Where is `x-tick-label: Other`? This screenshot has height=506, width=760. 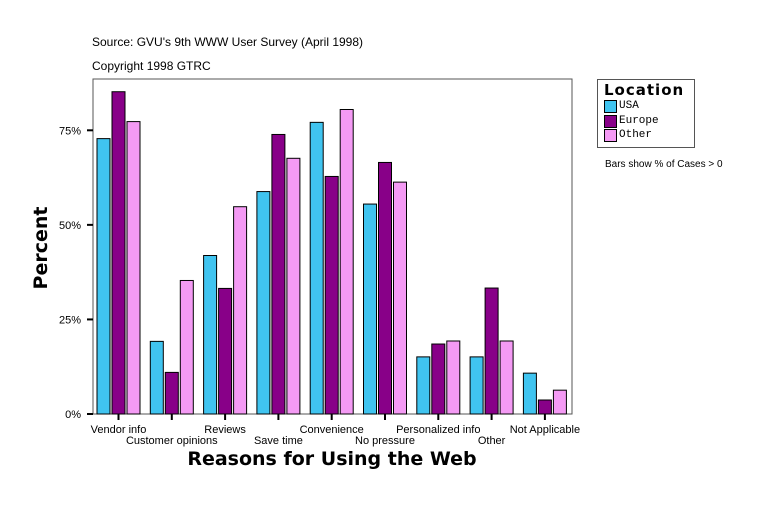
x-tick-label: Other is located at coordinates (492, 441).